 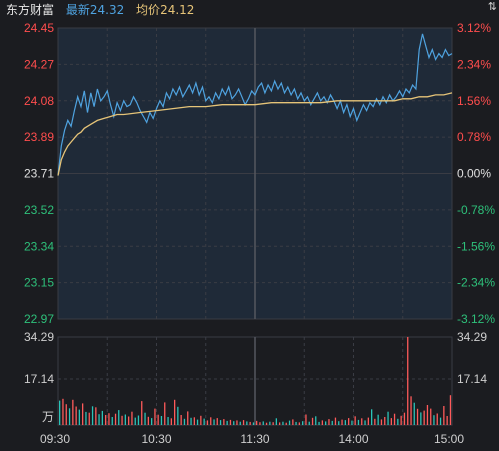 What do you see at coordinates (39, 28) in the screenshot?
I see `price-axis-label: 24.45` at bounding box center [39, 28].